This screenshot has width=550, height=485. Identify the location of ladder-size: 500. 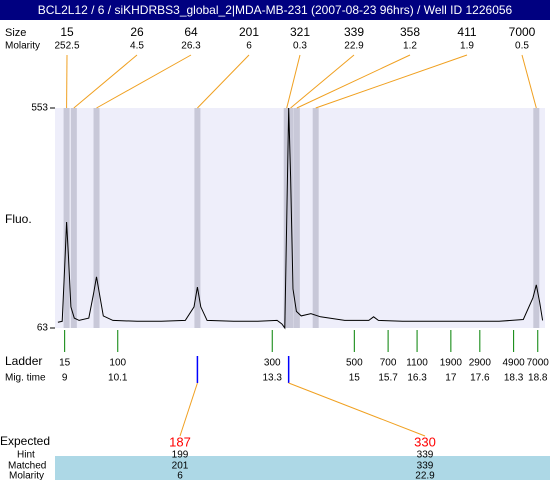
(354, 363).